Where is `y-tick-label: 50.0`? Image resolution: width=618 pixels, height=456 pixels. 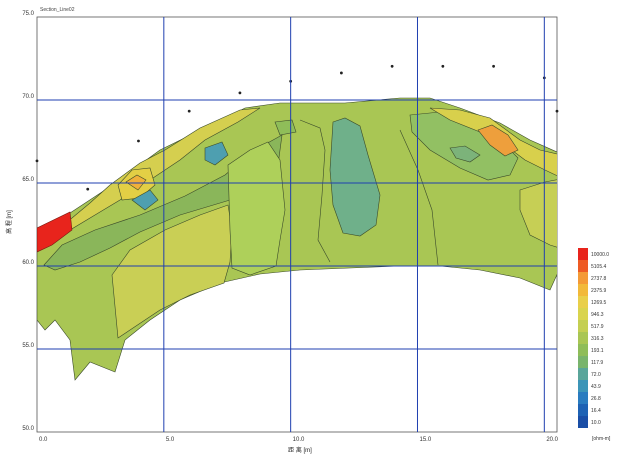 y-tick-label: 50.0 is located at coordinates (28, 429).